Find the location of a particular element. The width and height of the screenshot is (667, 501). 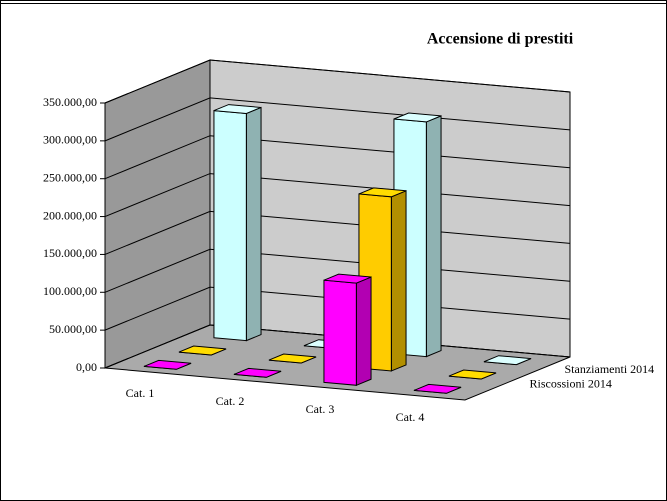

left-wall is located at coordinates (157, 214).